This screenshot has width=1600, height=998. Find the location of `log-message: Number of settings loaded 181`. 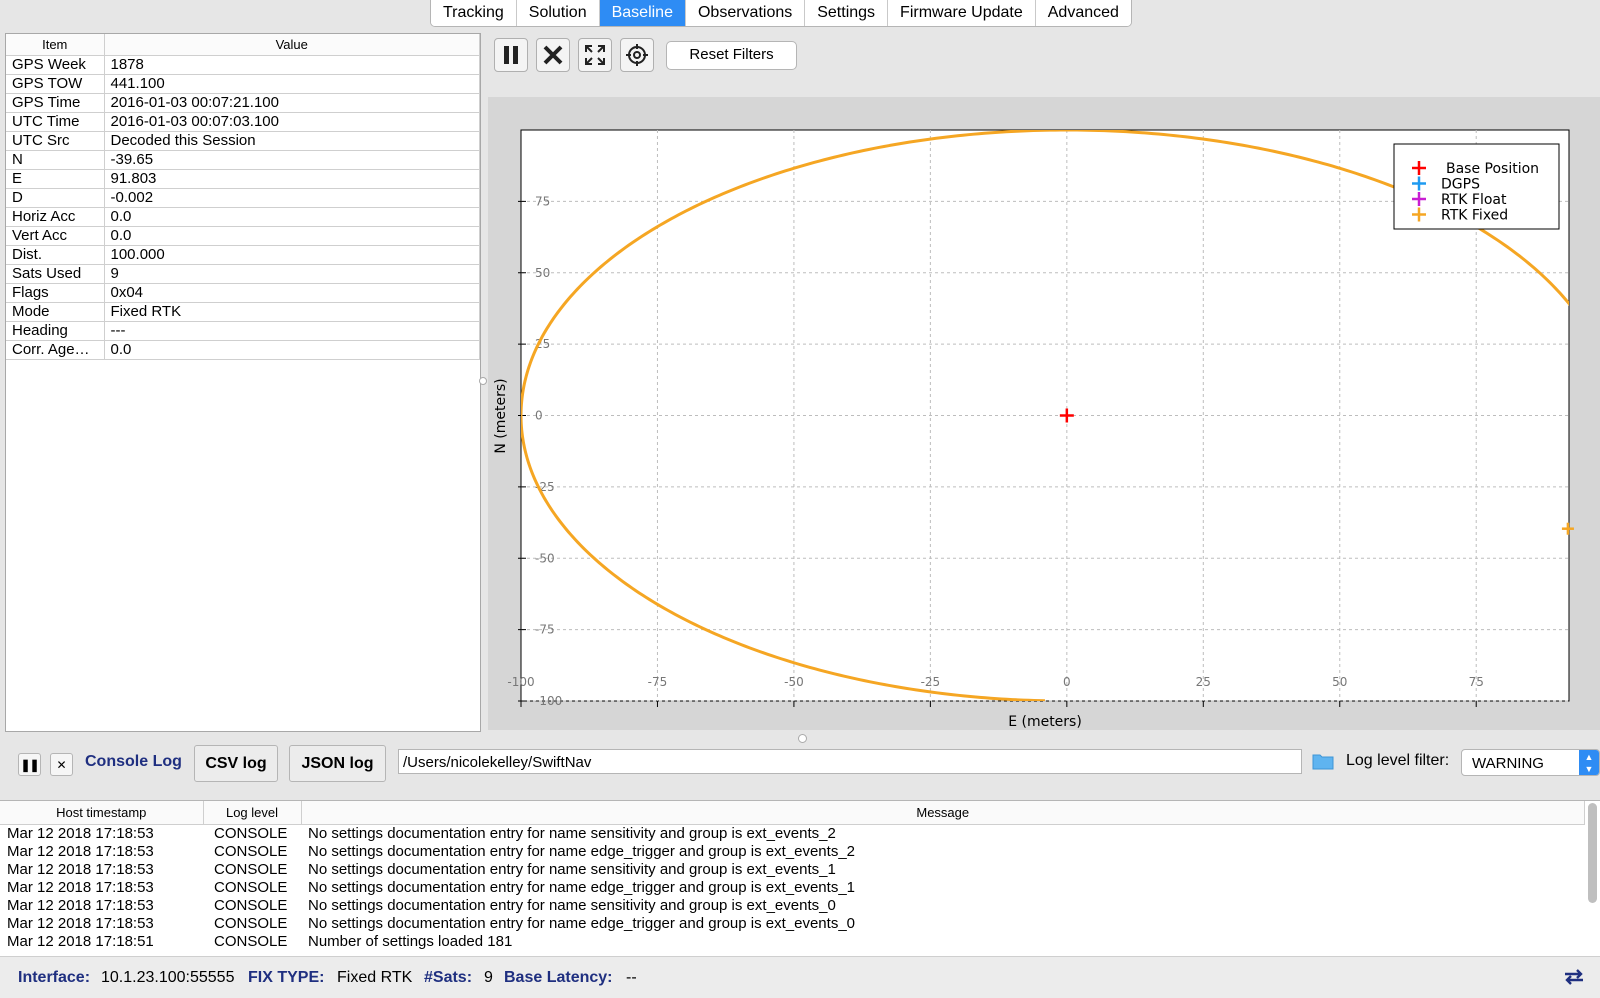

log-message: Number of settings loaded 181 is located at coordinates (410, 941).